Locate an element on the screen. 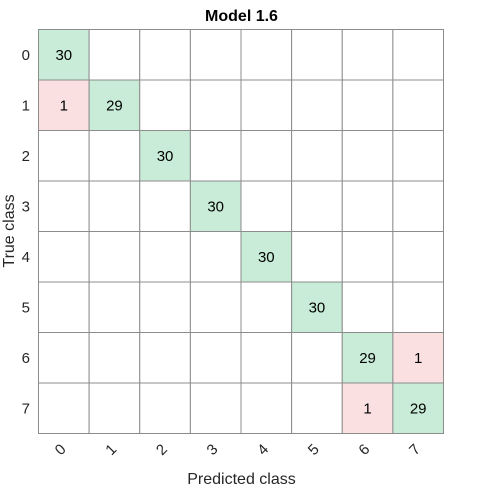 Image resolution: width=494 pixels, height=496 pixels. y-tick-label: 2 is located at coordinates (26, 156).